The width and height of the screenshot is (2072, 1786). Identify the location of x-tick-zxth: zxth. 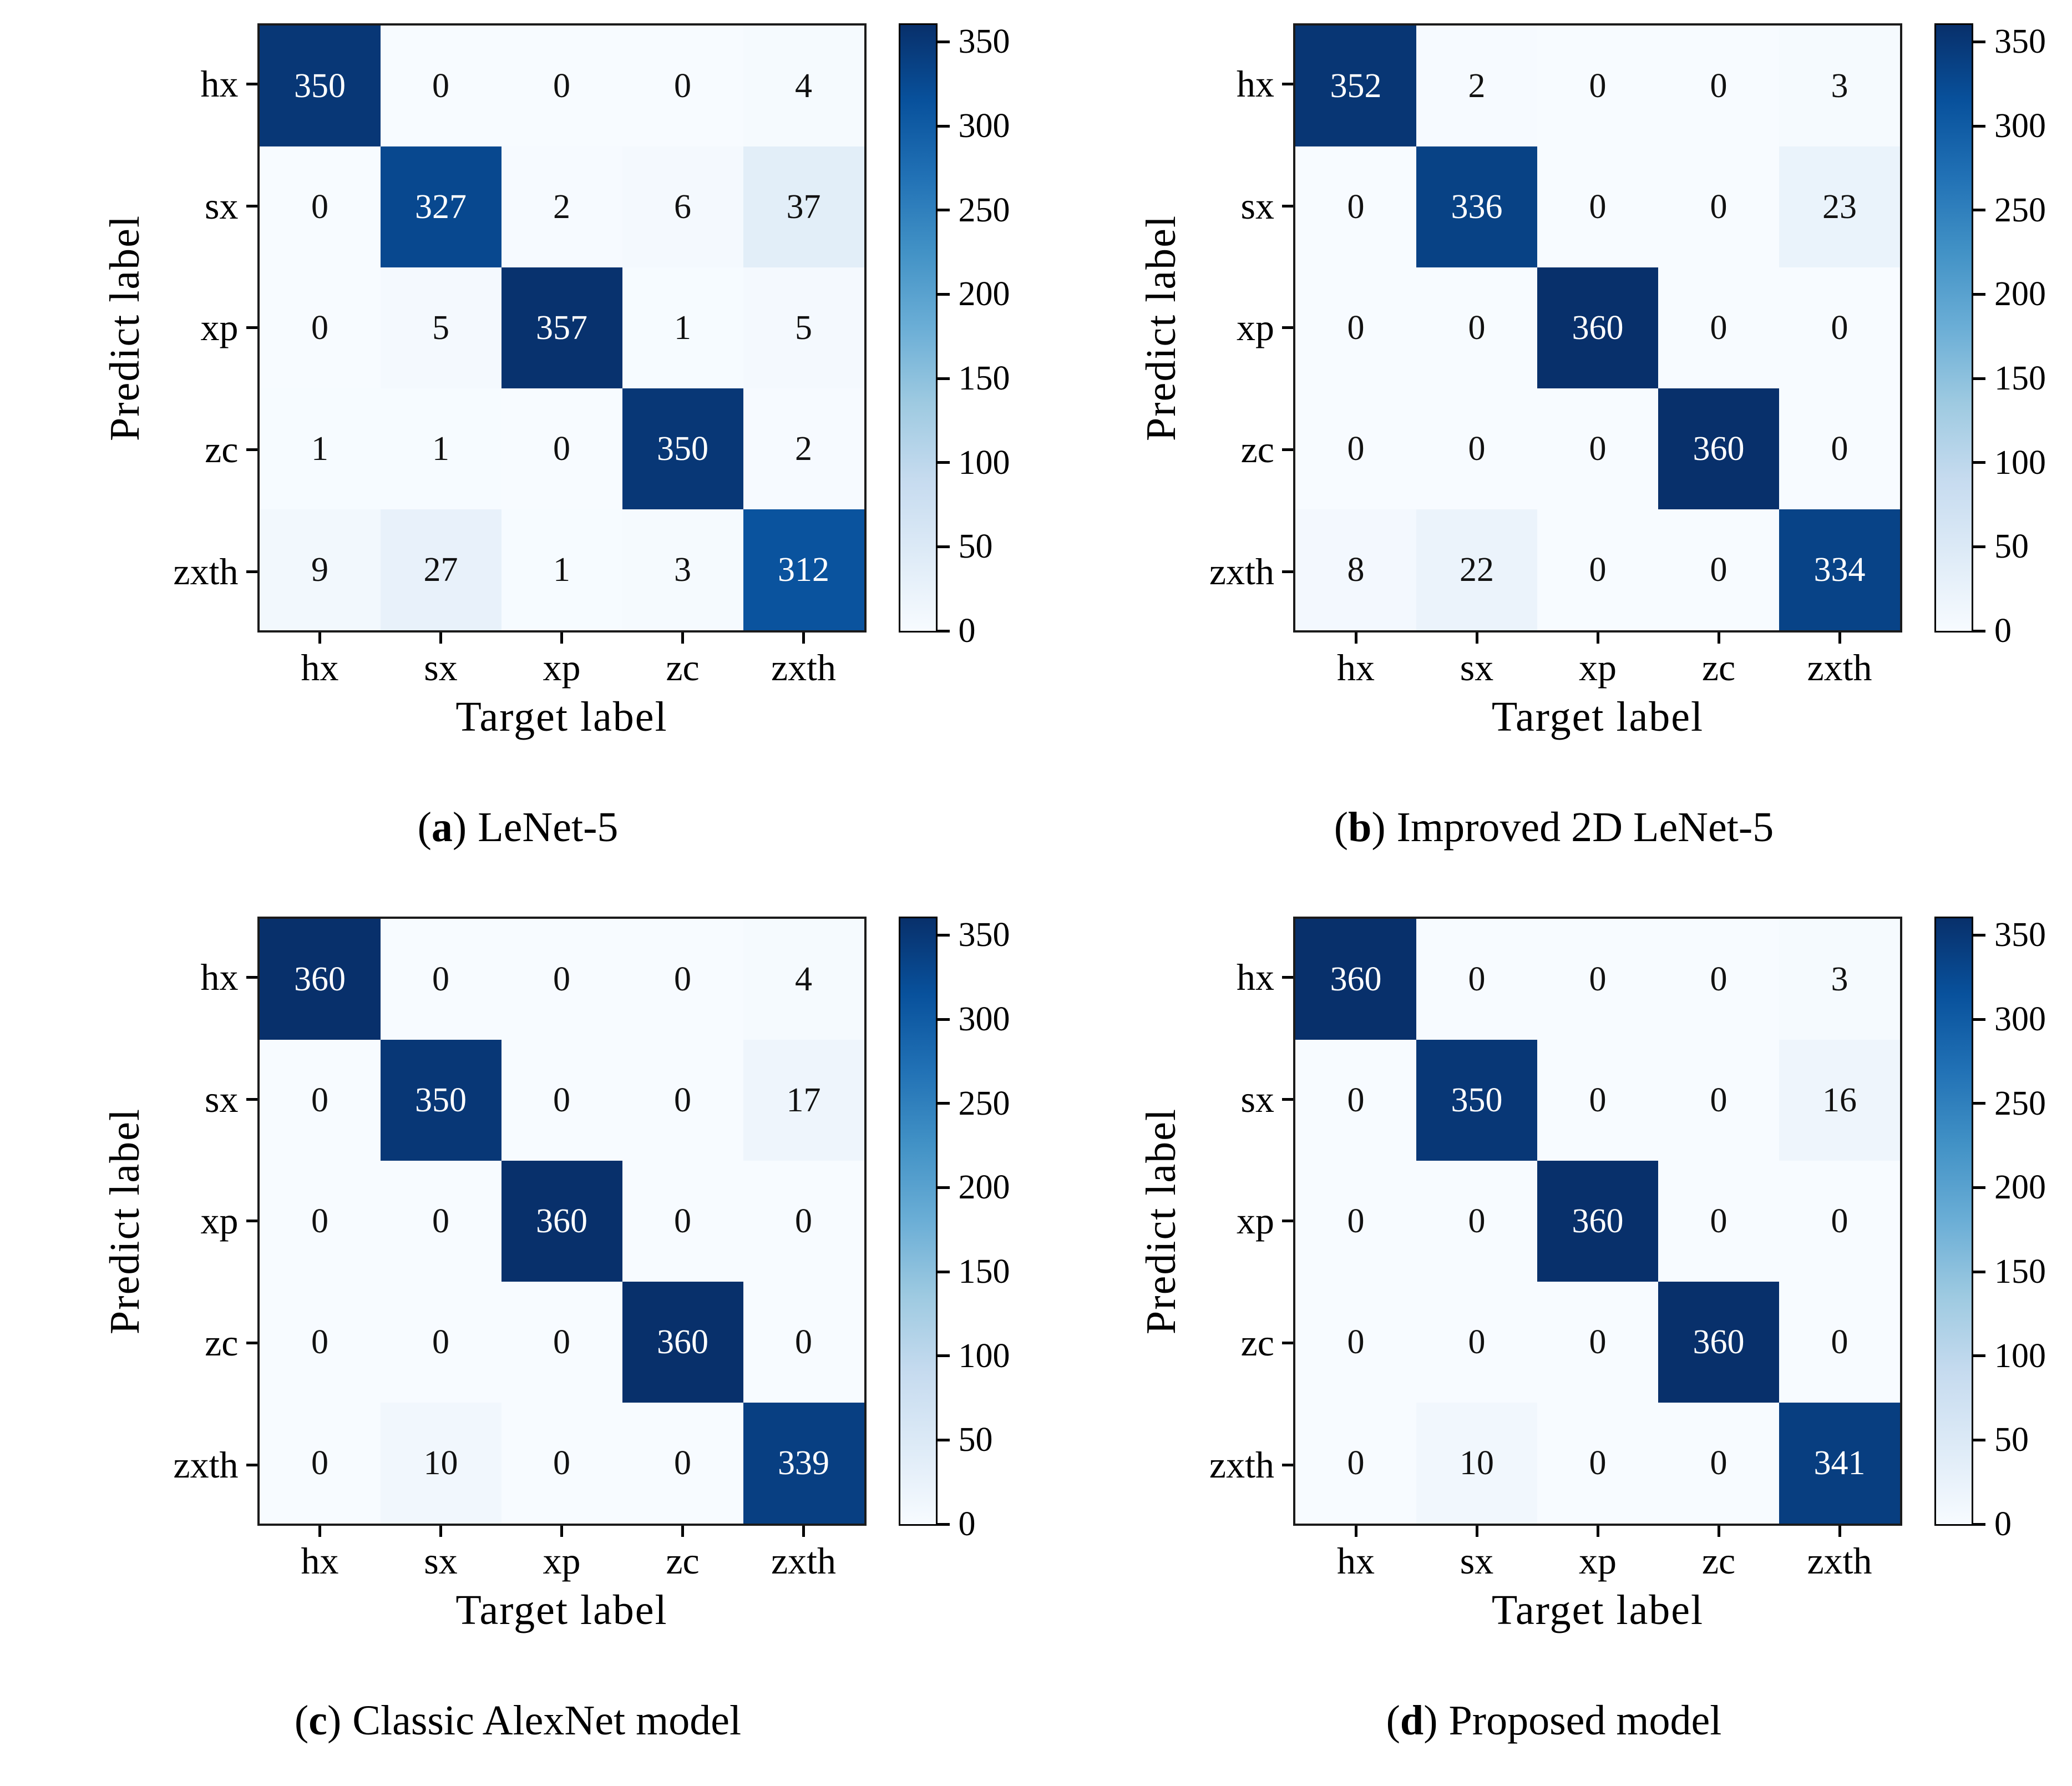
(804, 1554).